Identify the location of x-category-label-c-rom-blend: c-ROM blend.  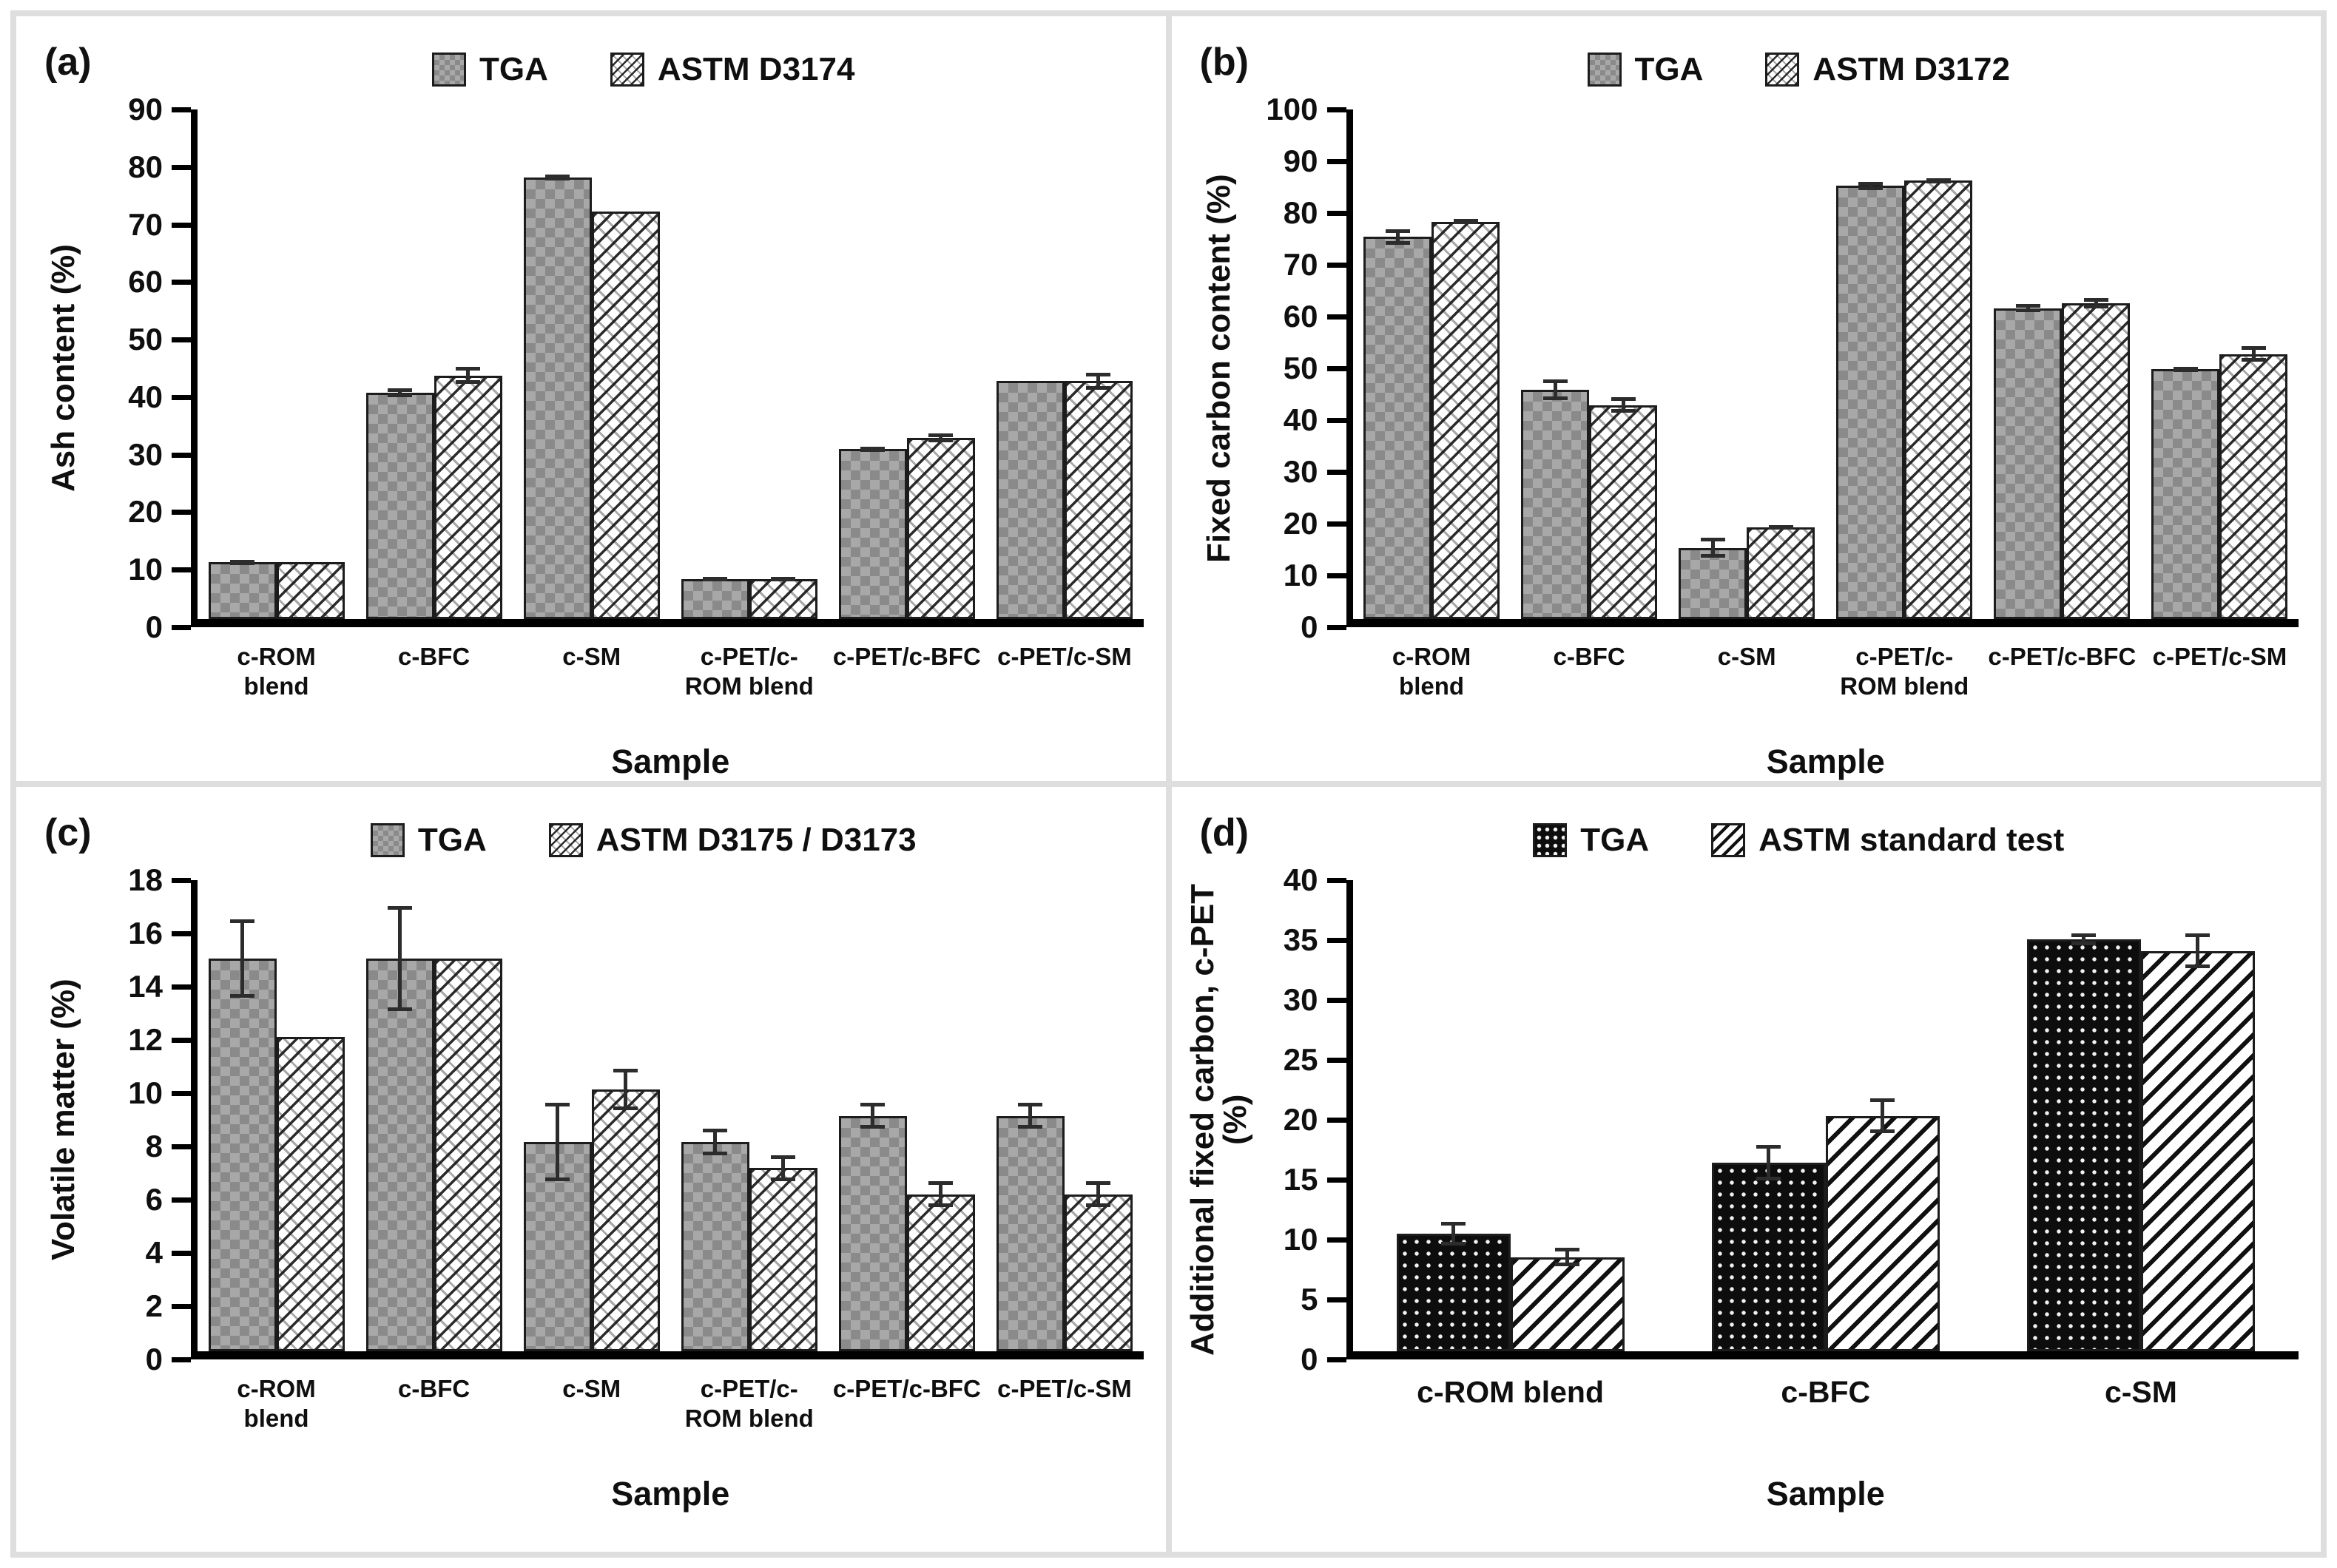
(277, 1422).